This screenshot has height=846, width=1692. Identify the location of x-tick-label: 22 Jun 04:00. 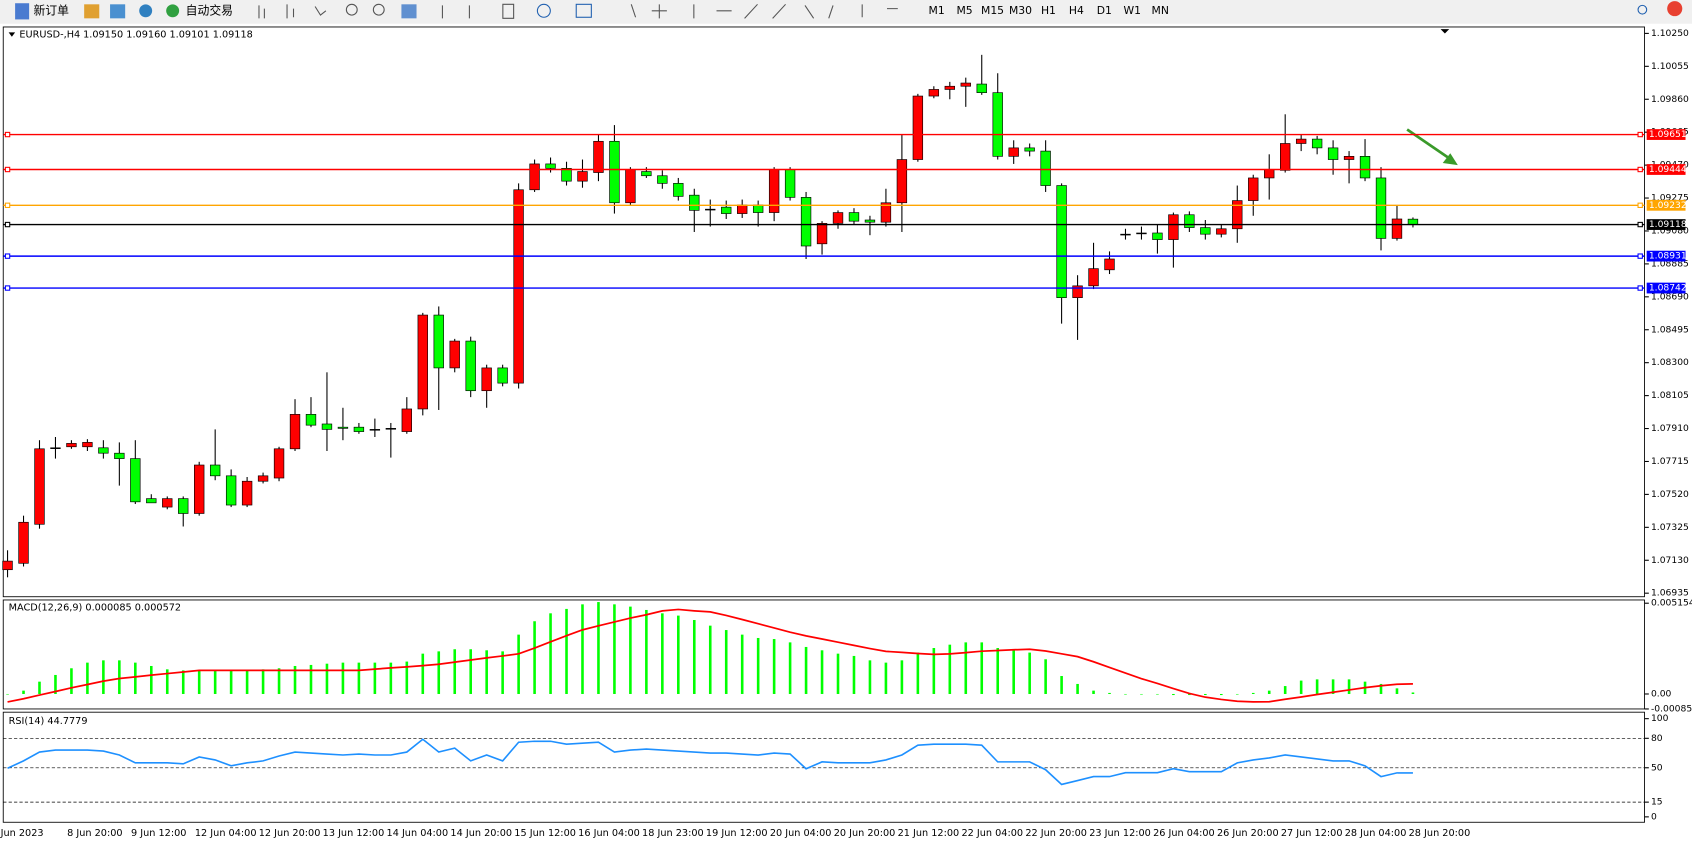
(992, 833).